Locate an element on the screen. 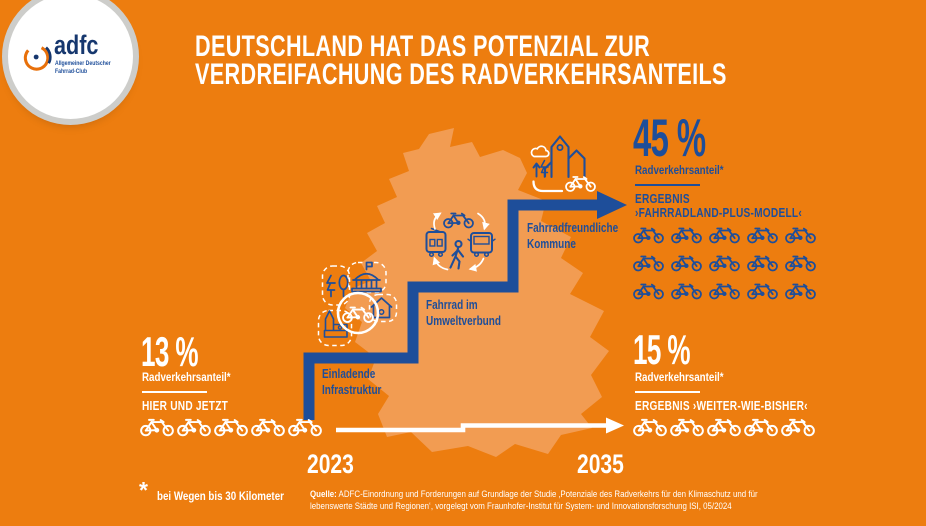 The width and height of the screenshot is (926, 526). footnote-text: bei Wegen bis 30 Kilometer is located at coordinates (220, 497).